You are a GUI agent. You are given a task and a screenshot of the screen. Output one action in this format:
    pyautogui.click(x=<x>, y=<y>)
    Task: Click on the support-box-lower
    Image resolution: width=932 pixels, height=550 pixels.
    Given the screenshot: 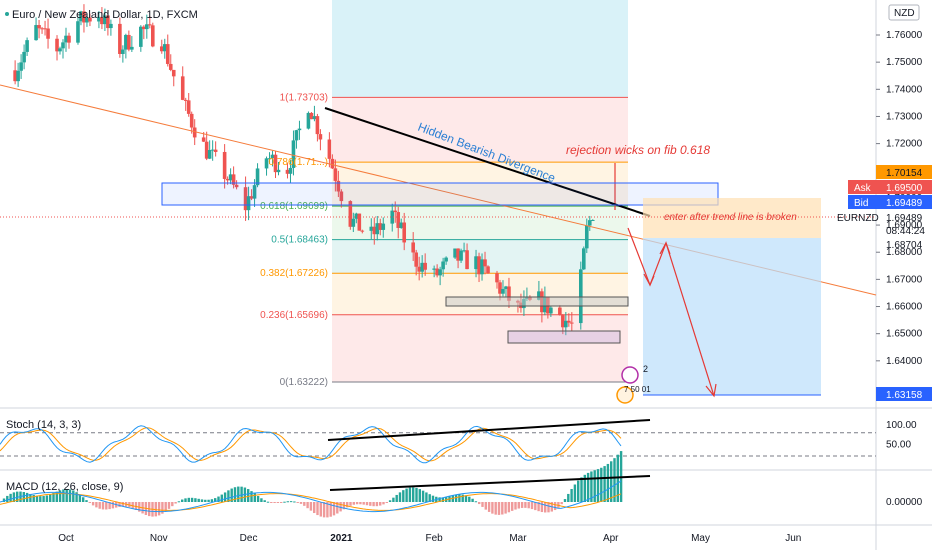 What is the action you would take?
    pyautogui.click(x=564, y=337)
    